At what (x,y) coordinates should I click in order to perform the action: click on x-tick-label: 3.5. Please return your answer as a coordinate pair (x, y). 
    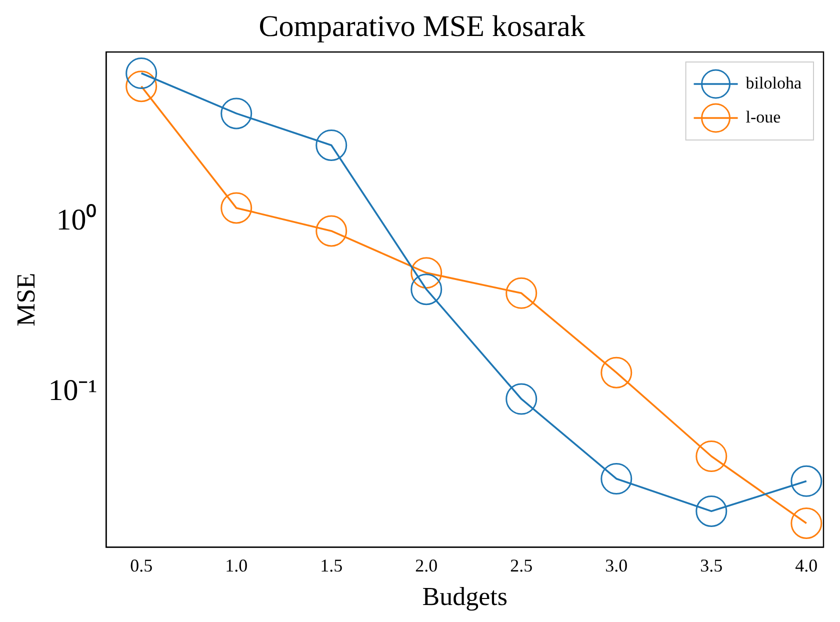
    Looking at the image, I should click on (711, 566).